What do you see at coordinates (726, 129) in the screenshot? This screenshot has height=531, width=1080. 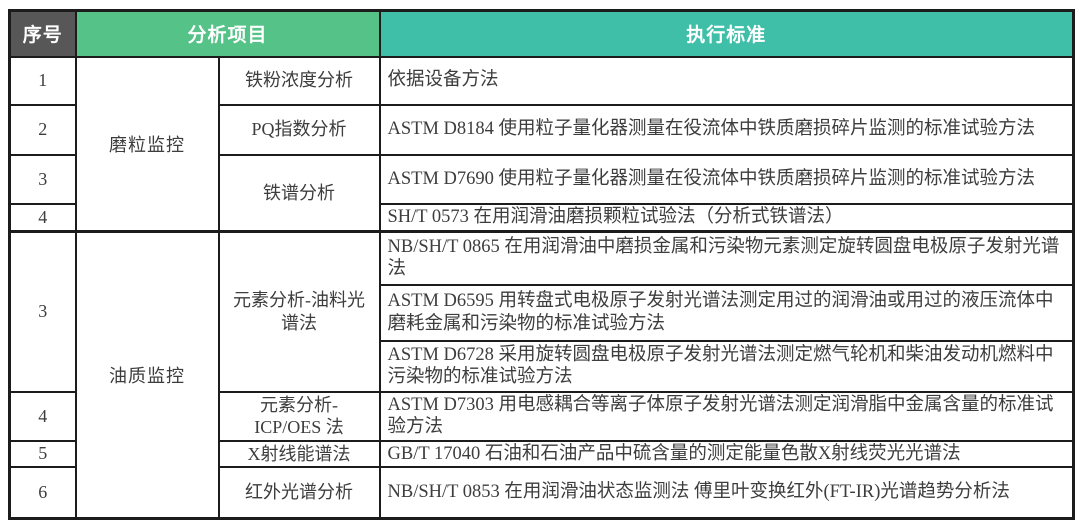 I see `standard-cell: ASTM D8184 使用粒子量化器测量在役流体中铁质磨损碎片监测的标准试验方法` at bounding box center [726, 129].